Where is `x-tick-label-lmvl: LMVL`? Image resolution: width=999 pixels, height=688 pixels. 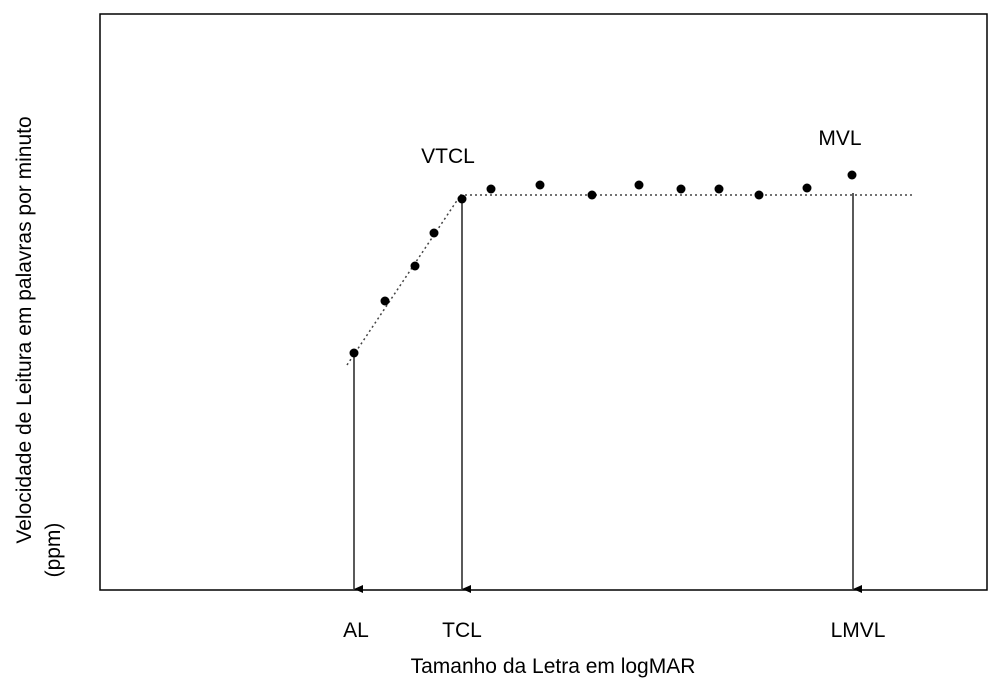
x-tick-label-lmvl: LMVL is located at coordinates (858, 630).